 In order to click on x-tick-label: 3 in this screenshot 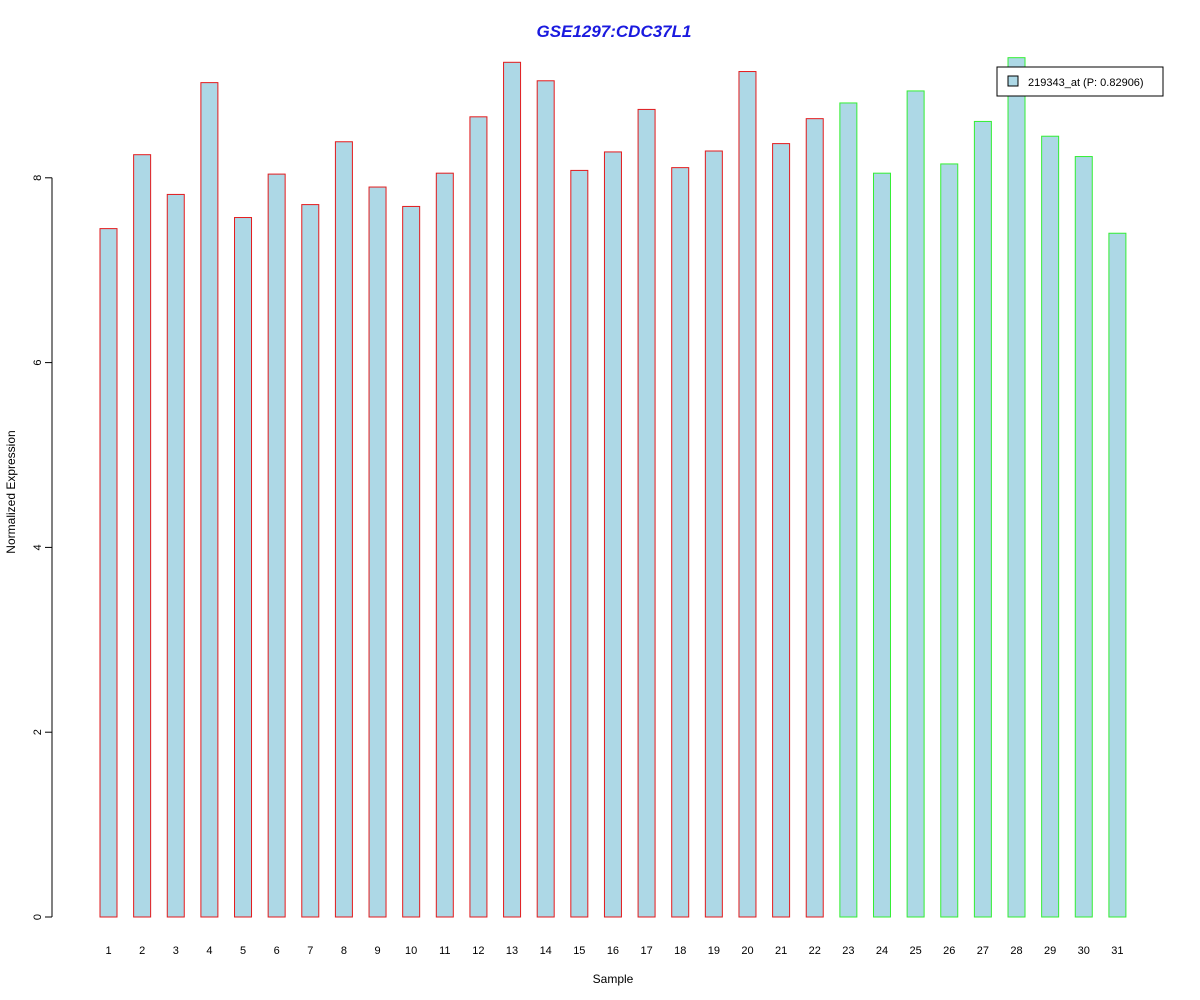, I will do `click(176, 951)`.